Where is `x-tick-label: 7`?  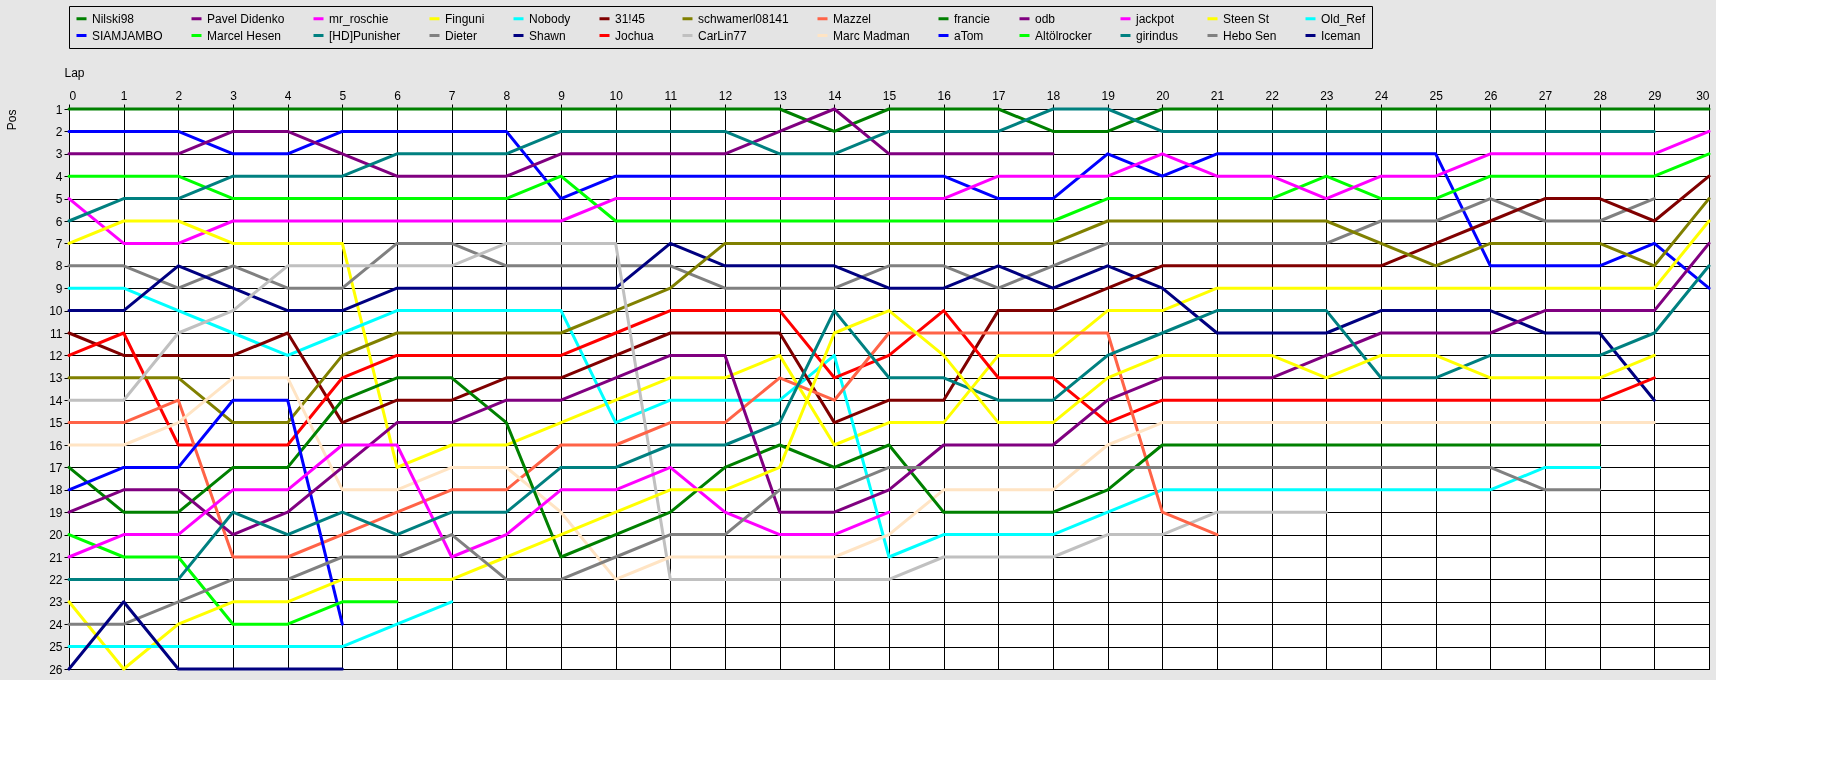
x-tick-label: 7 is located at coordinates (452, 95).